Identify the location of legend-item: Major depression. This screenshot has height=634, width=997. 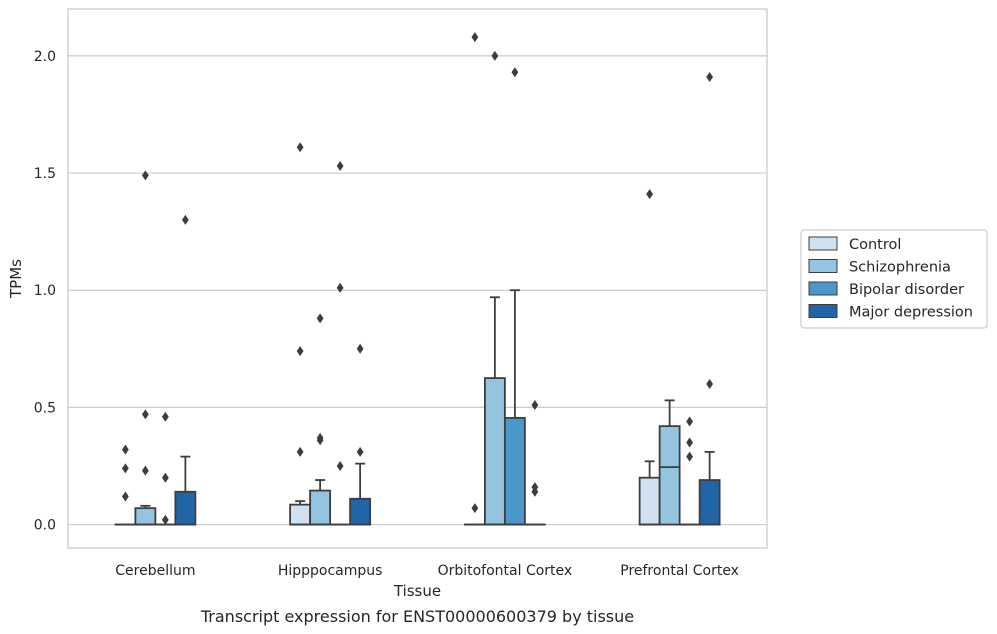
(890, 312).